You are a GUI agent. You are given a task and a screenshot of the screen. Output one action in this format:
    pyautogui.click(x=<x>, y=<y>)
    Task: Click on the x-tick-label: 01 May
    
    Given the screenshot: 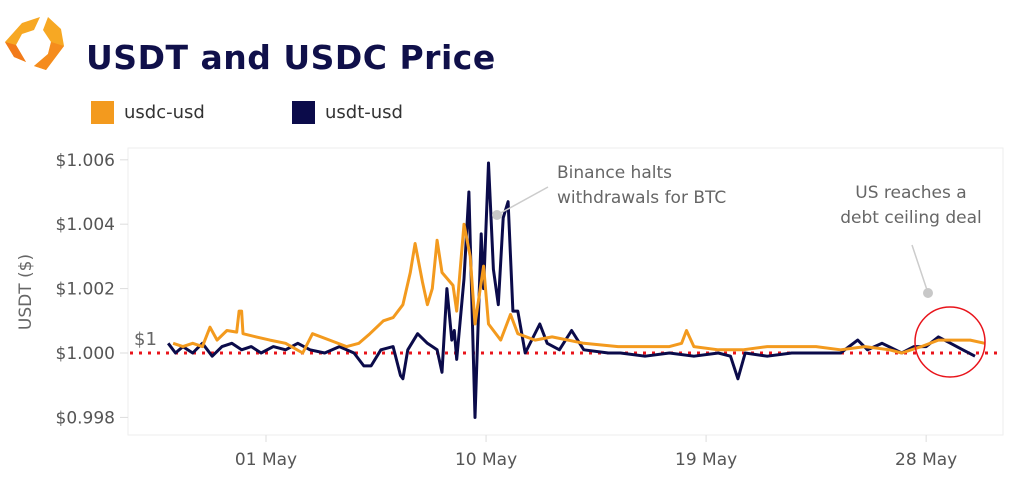 What is the action you would take?
    pyautogui.click(x=266, y=460)
    